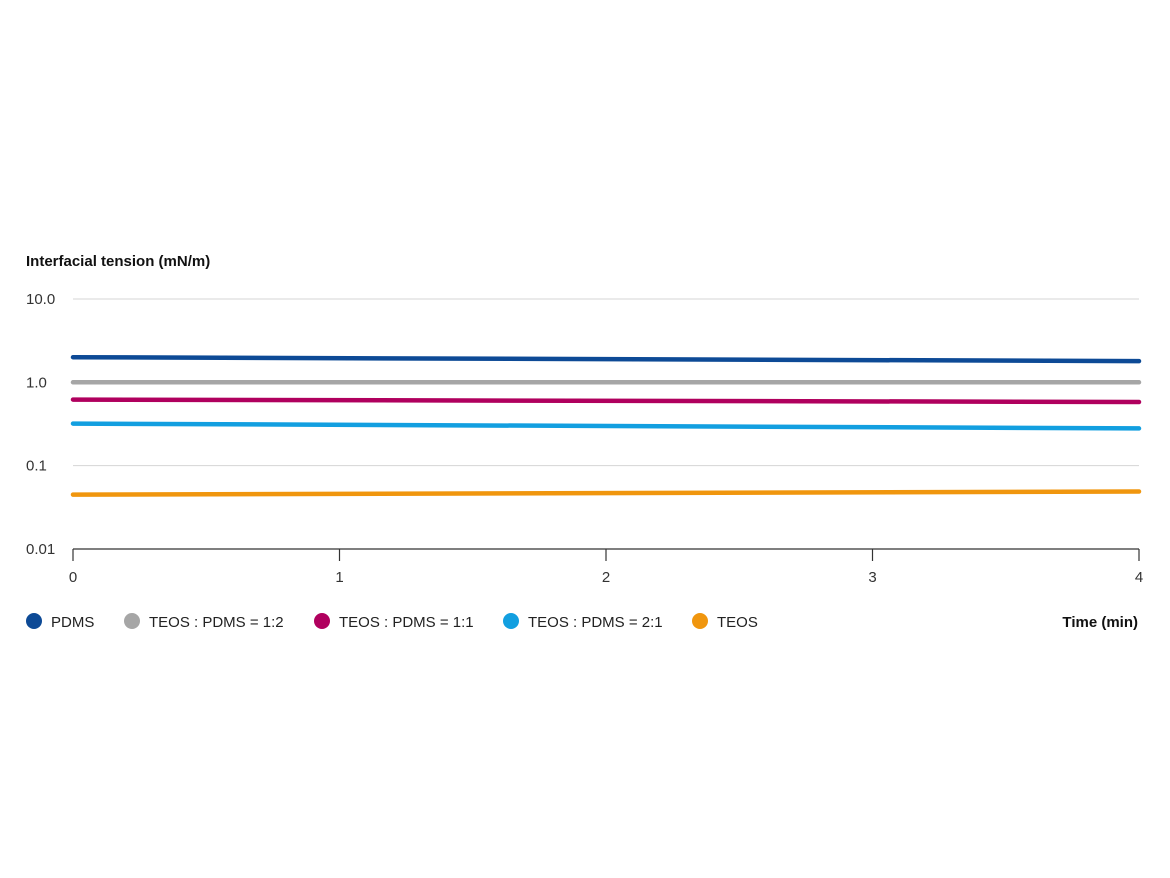 This screenshot has height=878, width=1170. I want to click on legend-item: TEOS : PDMS = 2:1, so click(583, 622).